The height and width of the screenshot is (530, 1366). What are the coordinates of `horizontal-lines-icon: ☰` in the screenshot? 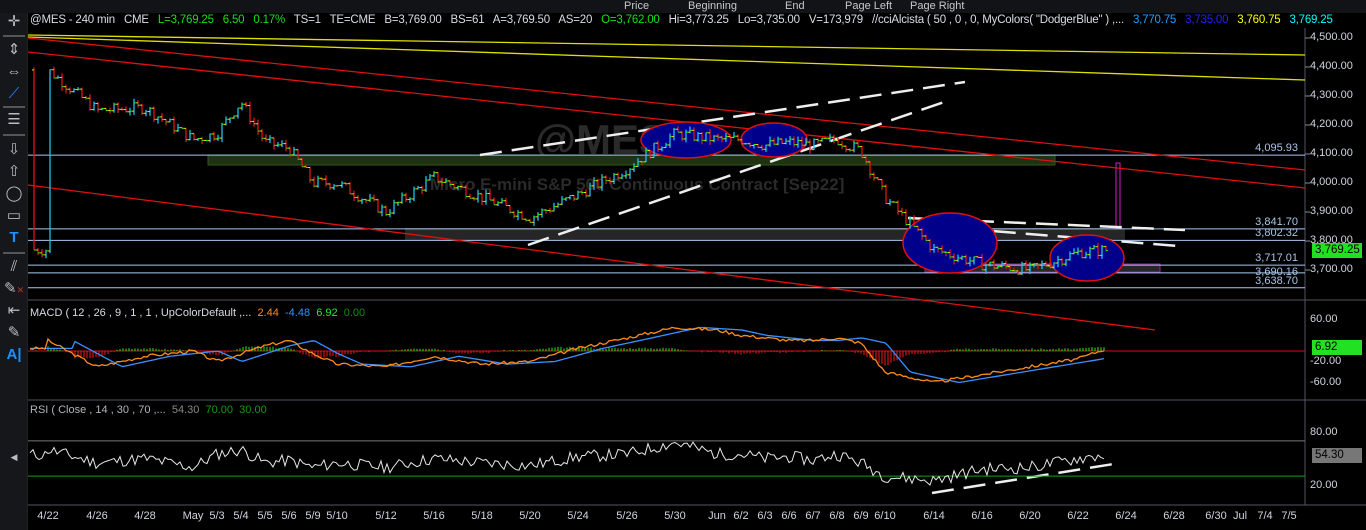 It's located at (14, 119).